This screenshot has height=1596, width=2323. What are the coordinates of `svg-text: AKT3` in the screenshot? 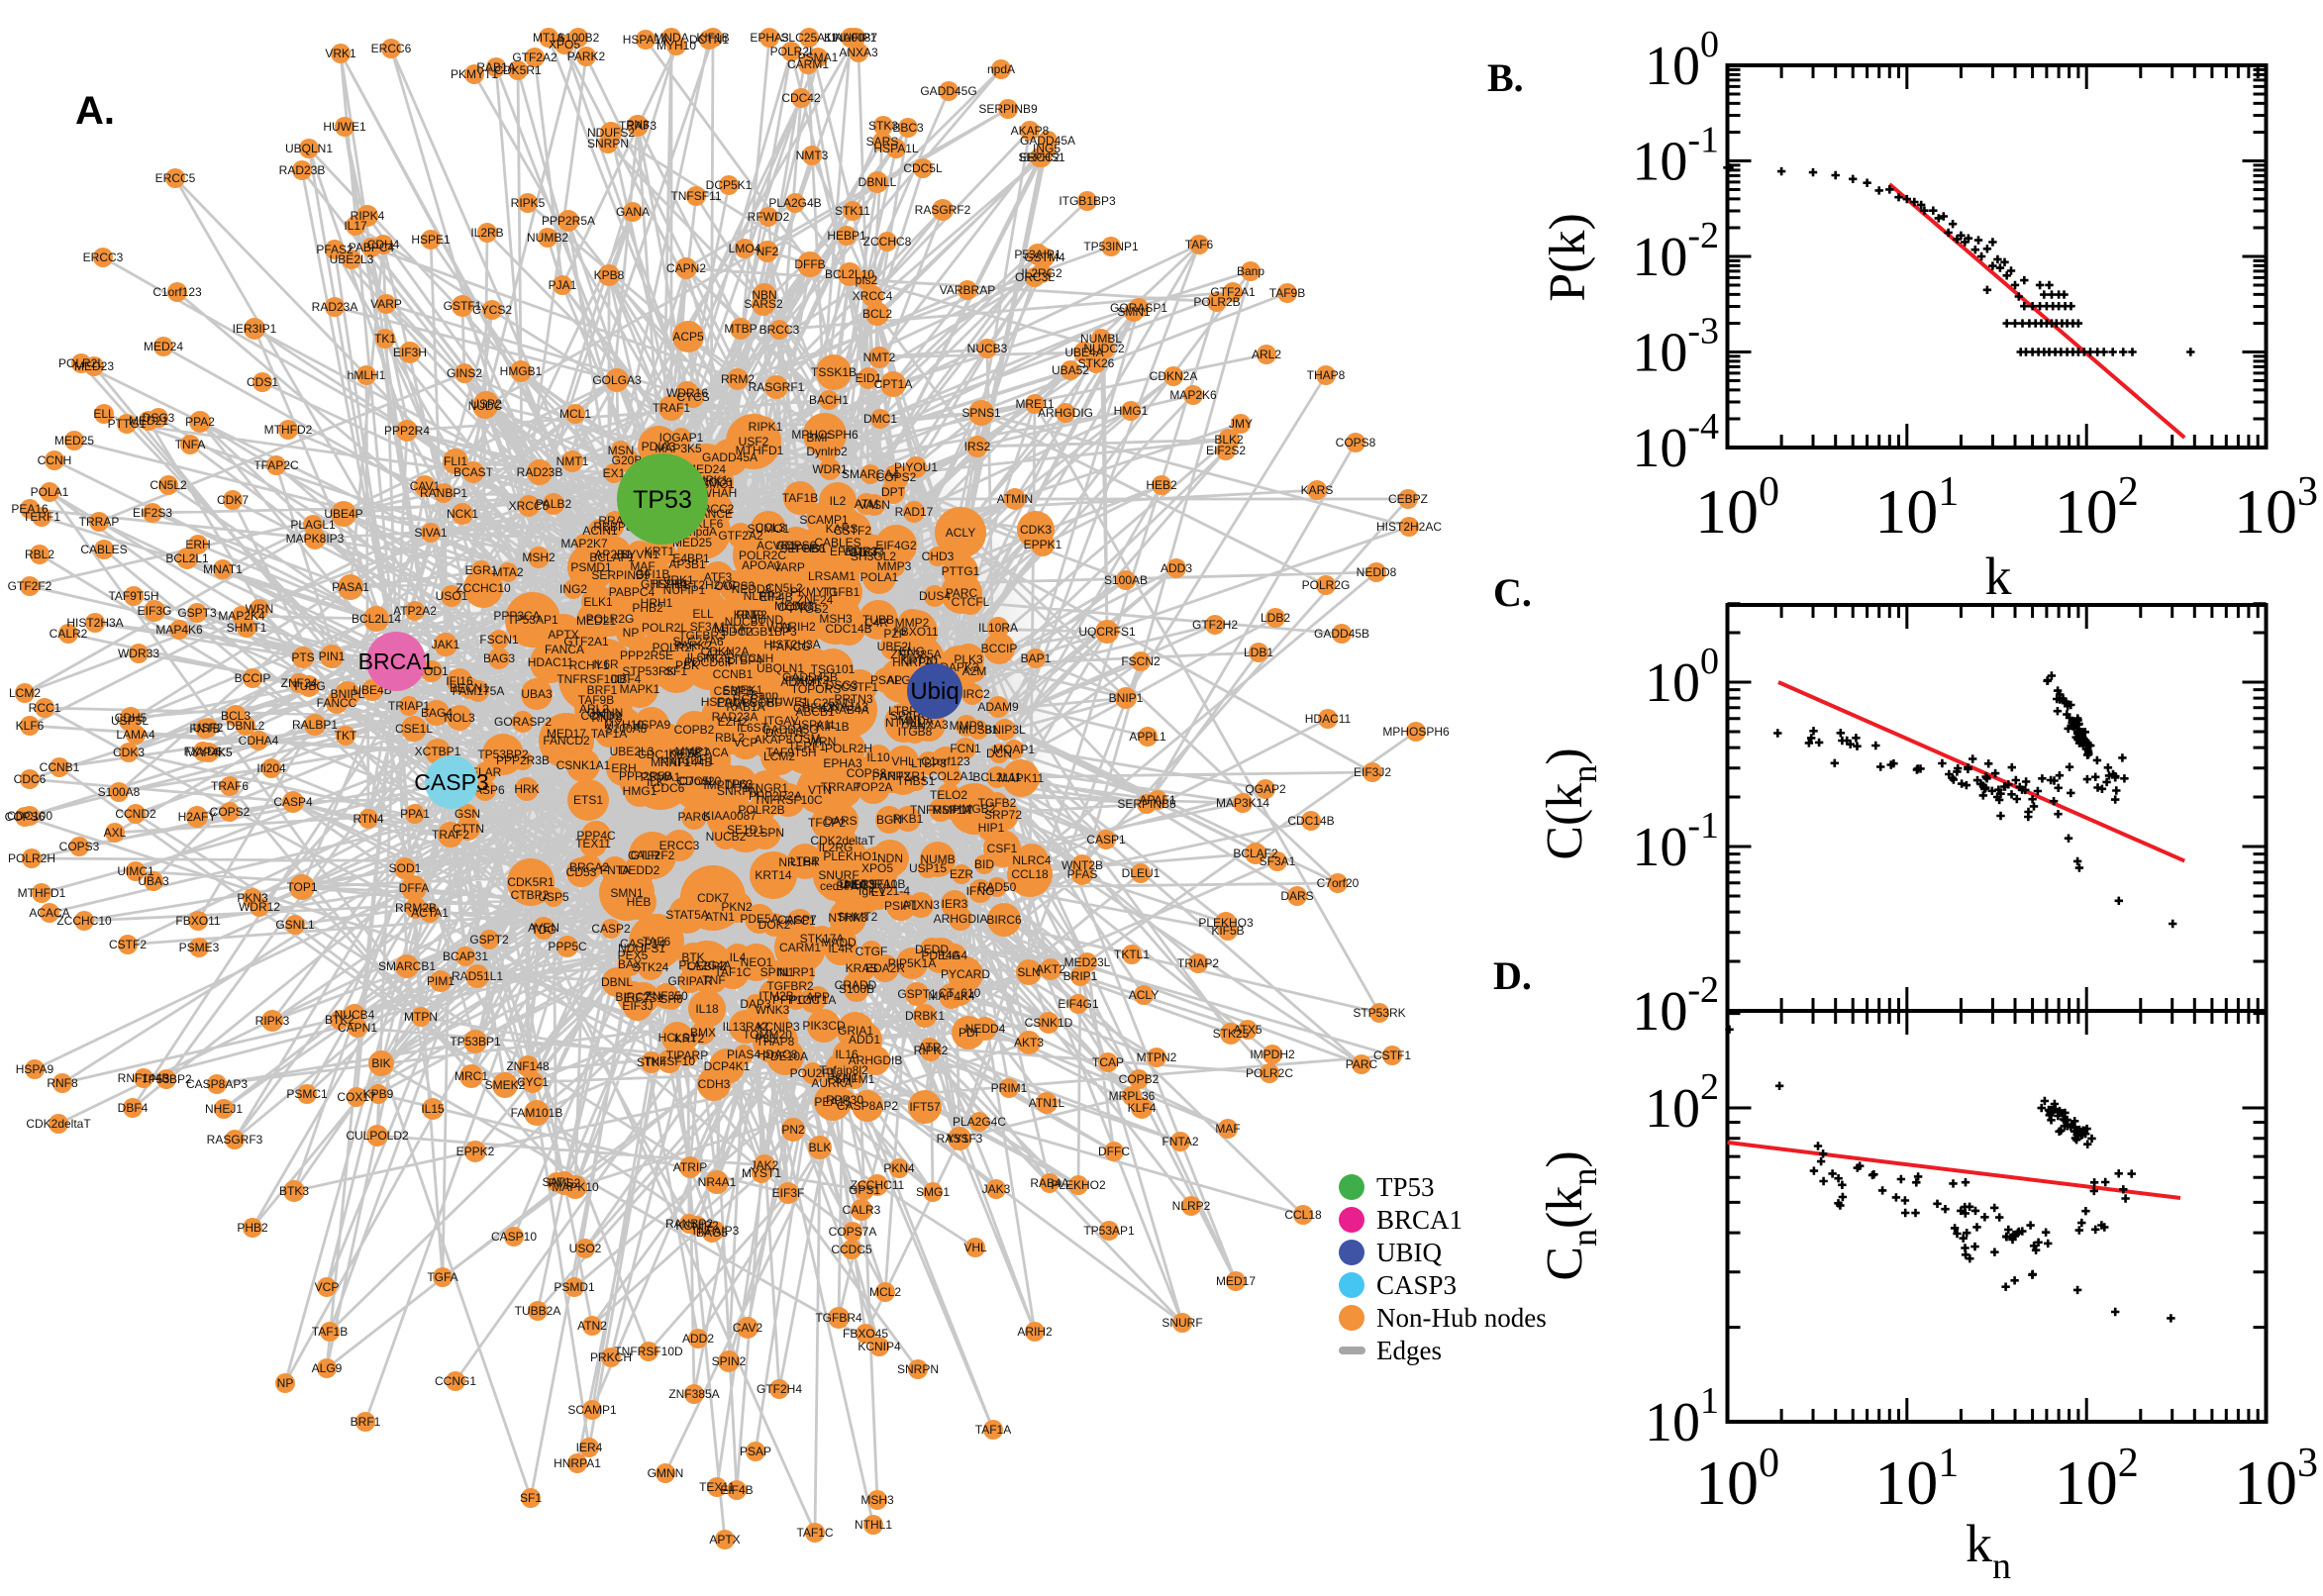 It's located at (1029, 1042).